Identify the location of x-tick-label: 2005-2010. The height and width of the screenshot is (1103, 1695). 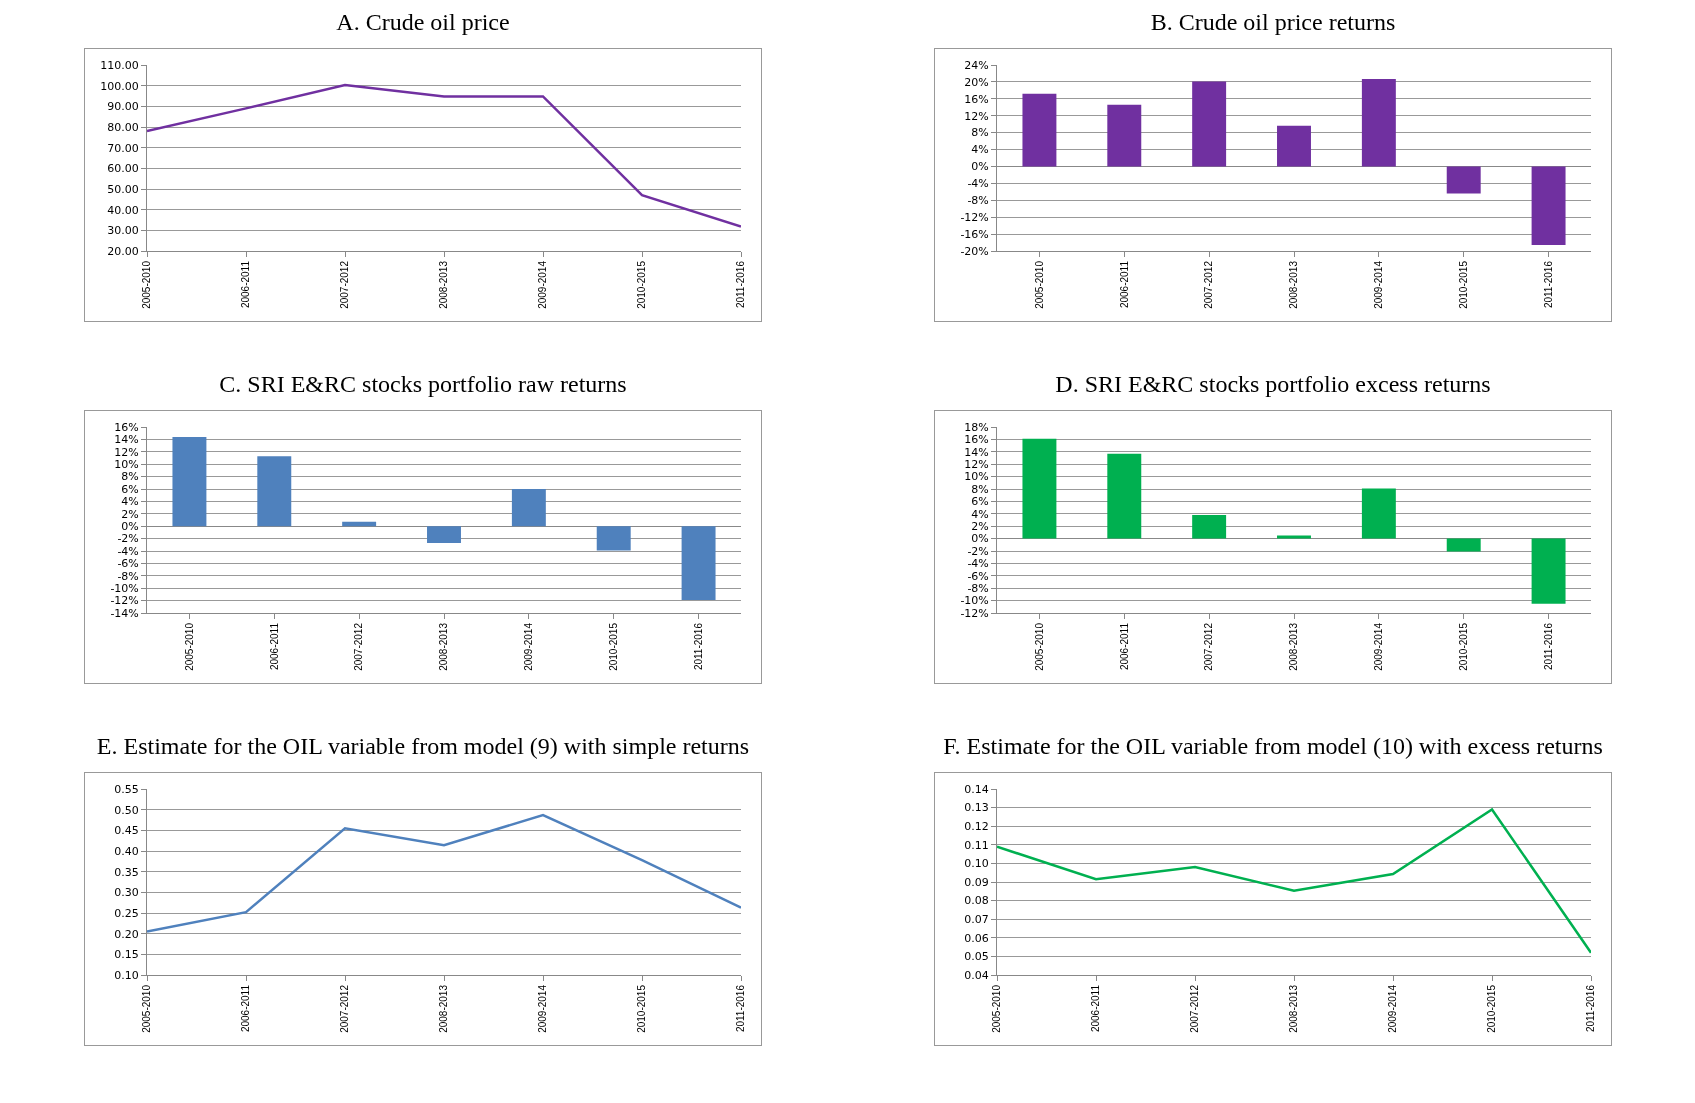
(1039, 284).